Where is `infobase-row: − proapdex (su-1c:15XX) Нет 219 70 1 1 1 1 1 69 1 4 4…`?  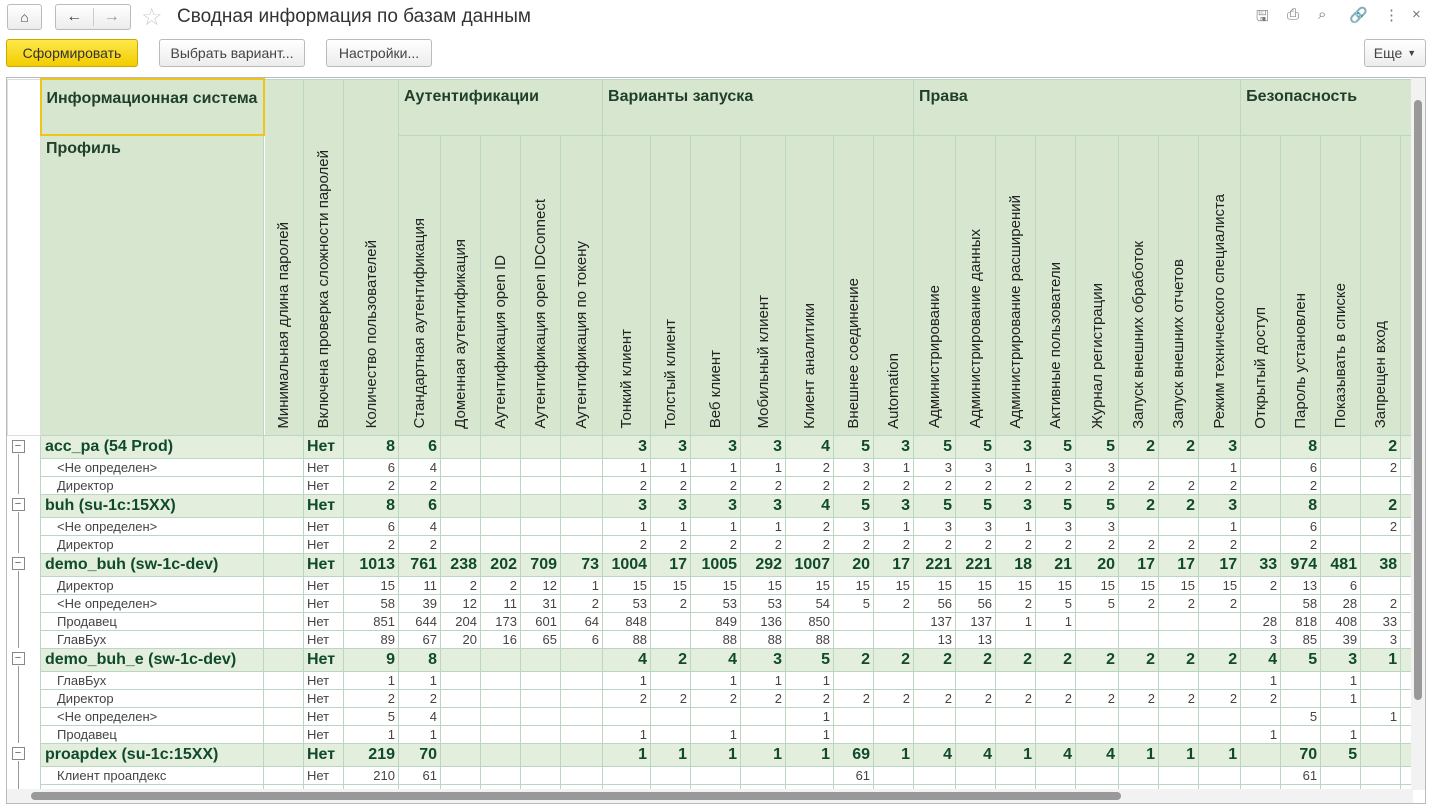 infobase-row: − proapdex (su-1c:15XX) Нет 219 70 1 1 1 1 1 69 1 4 4… is located at coordinates (710, 754).